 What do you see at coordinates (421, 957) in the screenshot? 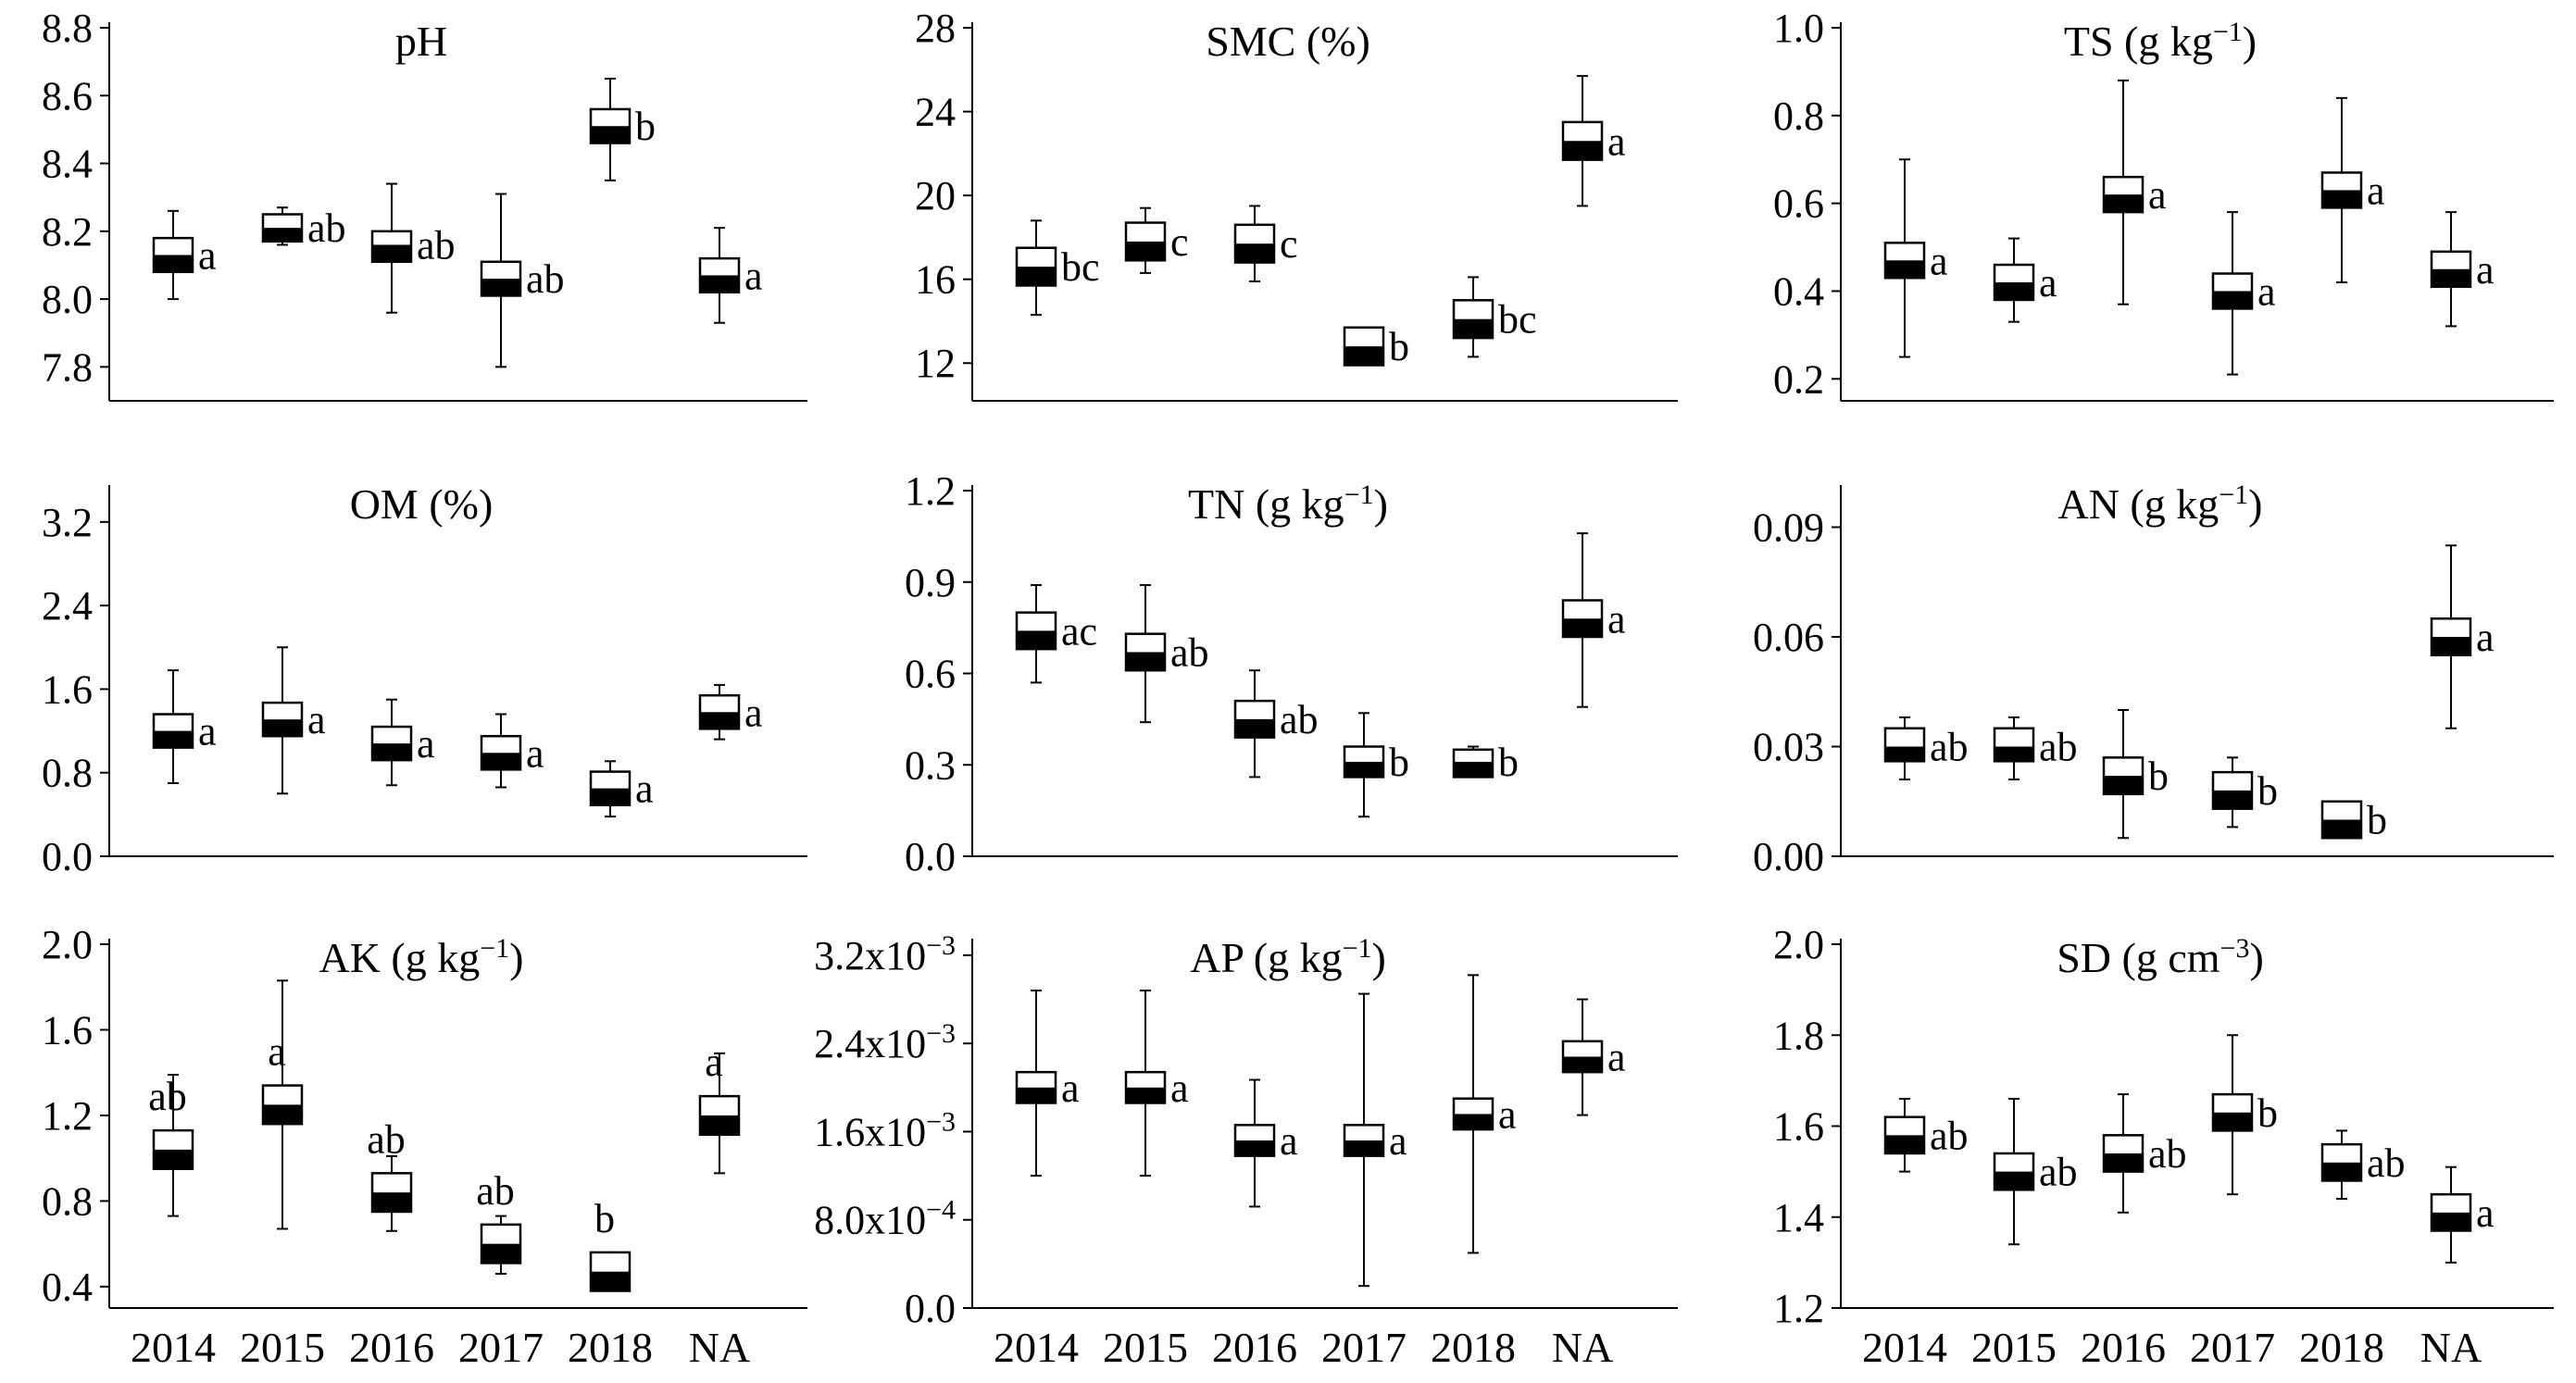
I see `panel-title: AK (g kg−1)` at bounding box center [421, 957].